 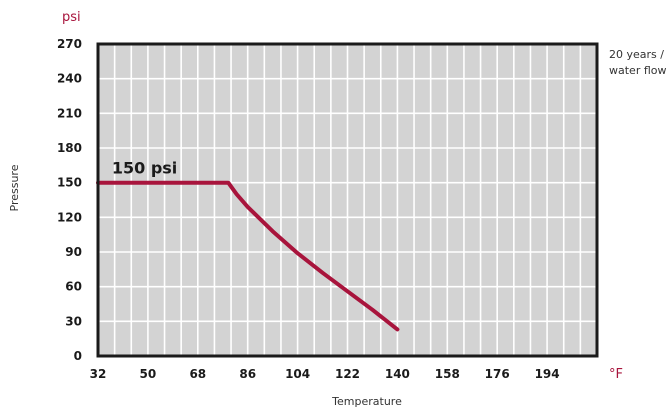 I want to click on y-tick-label: 180, so click(x=69, y=148).